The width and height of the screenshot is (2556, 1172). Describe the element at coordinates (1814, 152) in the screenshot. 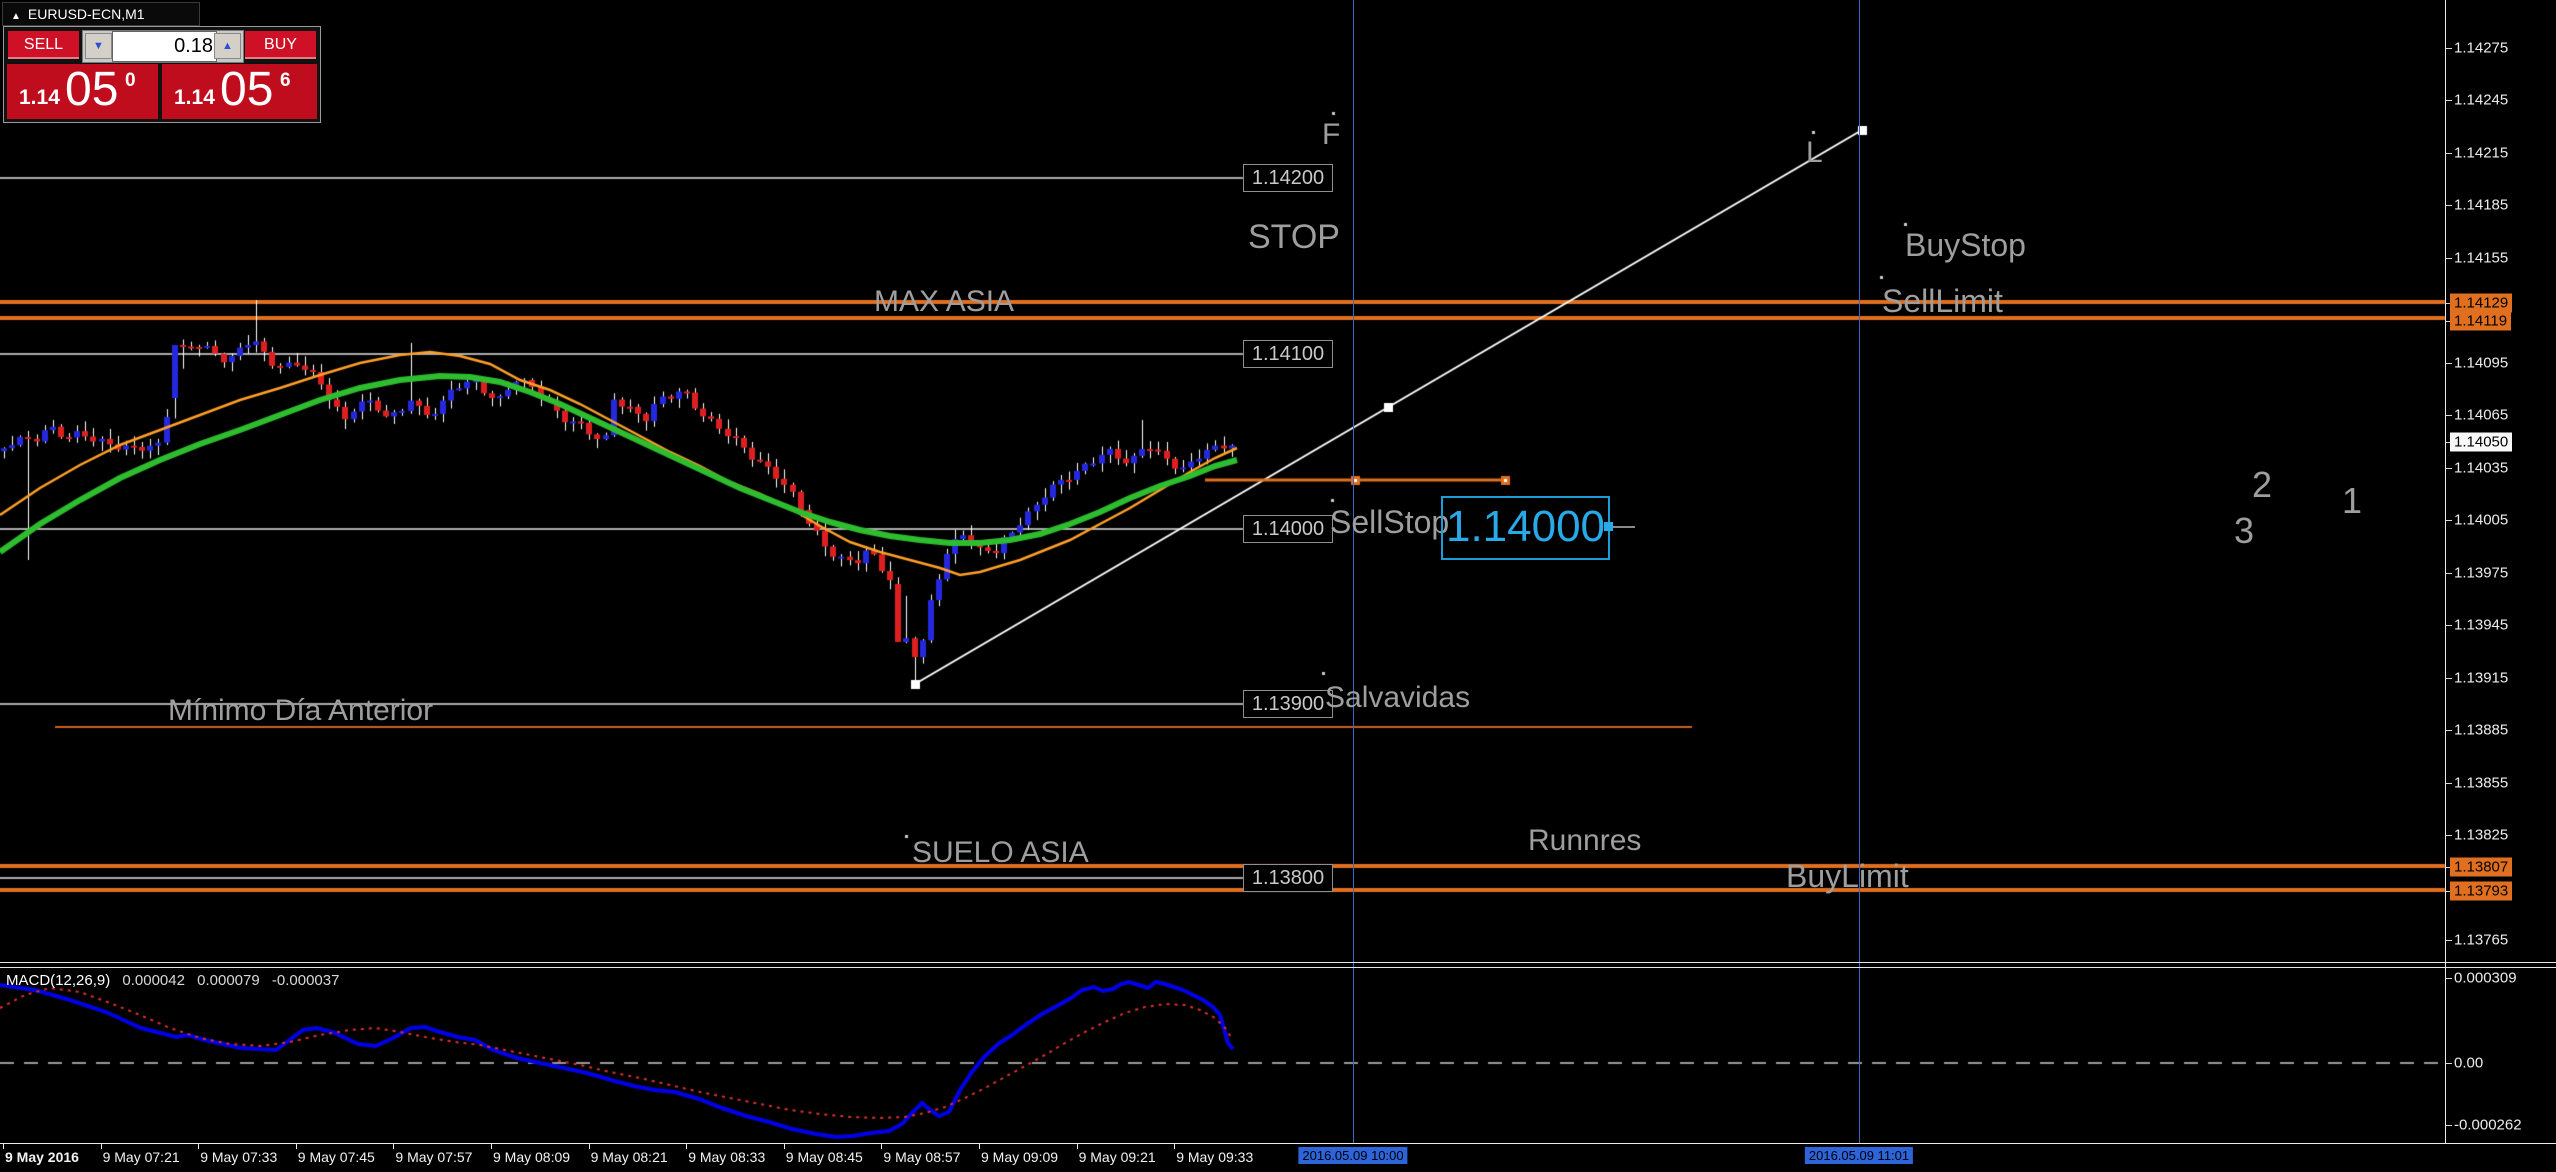

I see `annotation-text: L` at that location.